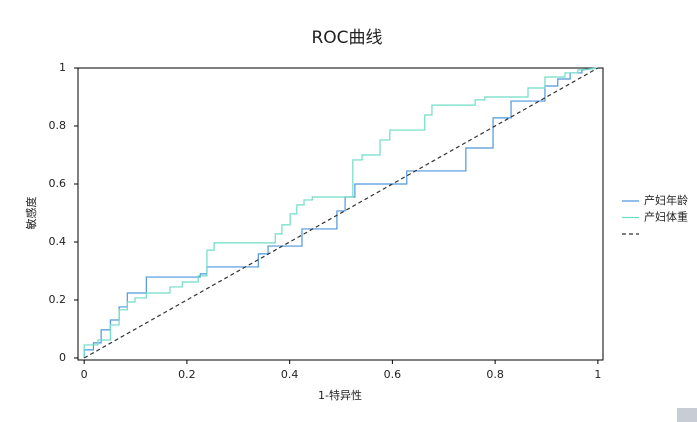 This screenshot has height=422, width=697. Describe the element at coordinates (58, 125) in the screenshot. I see `y-tick-label: 0.8` at that location.